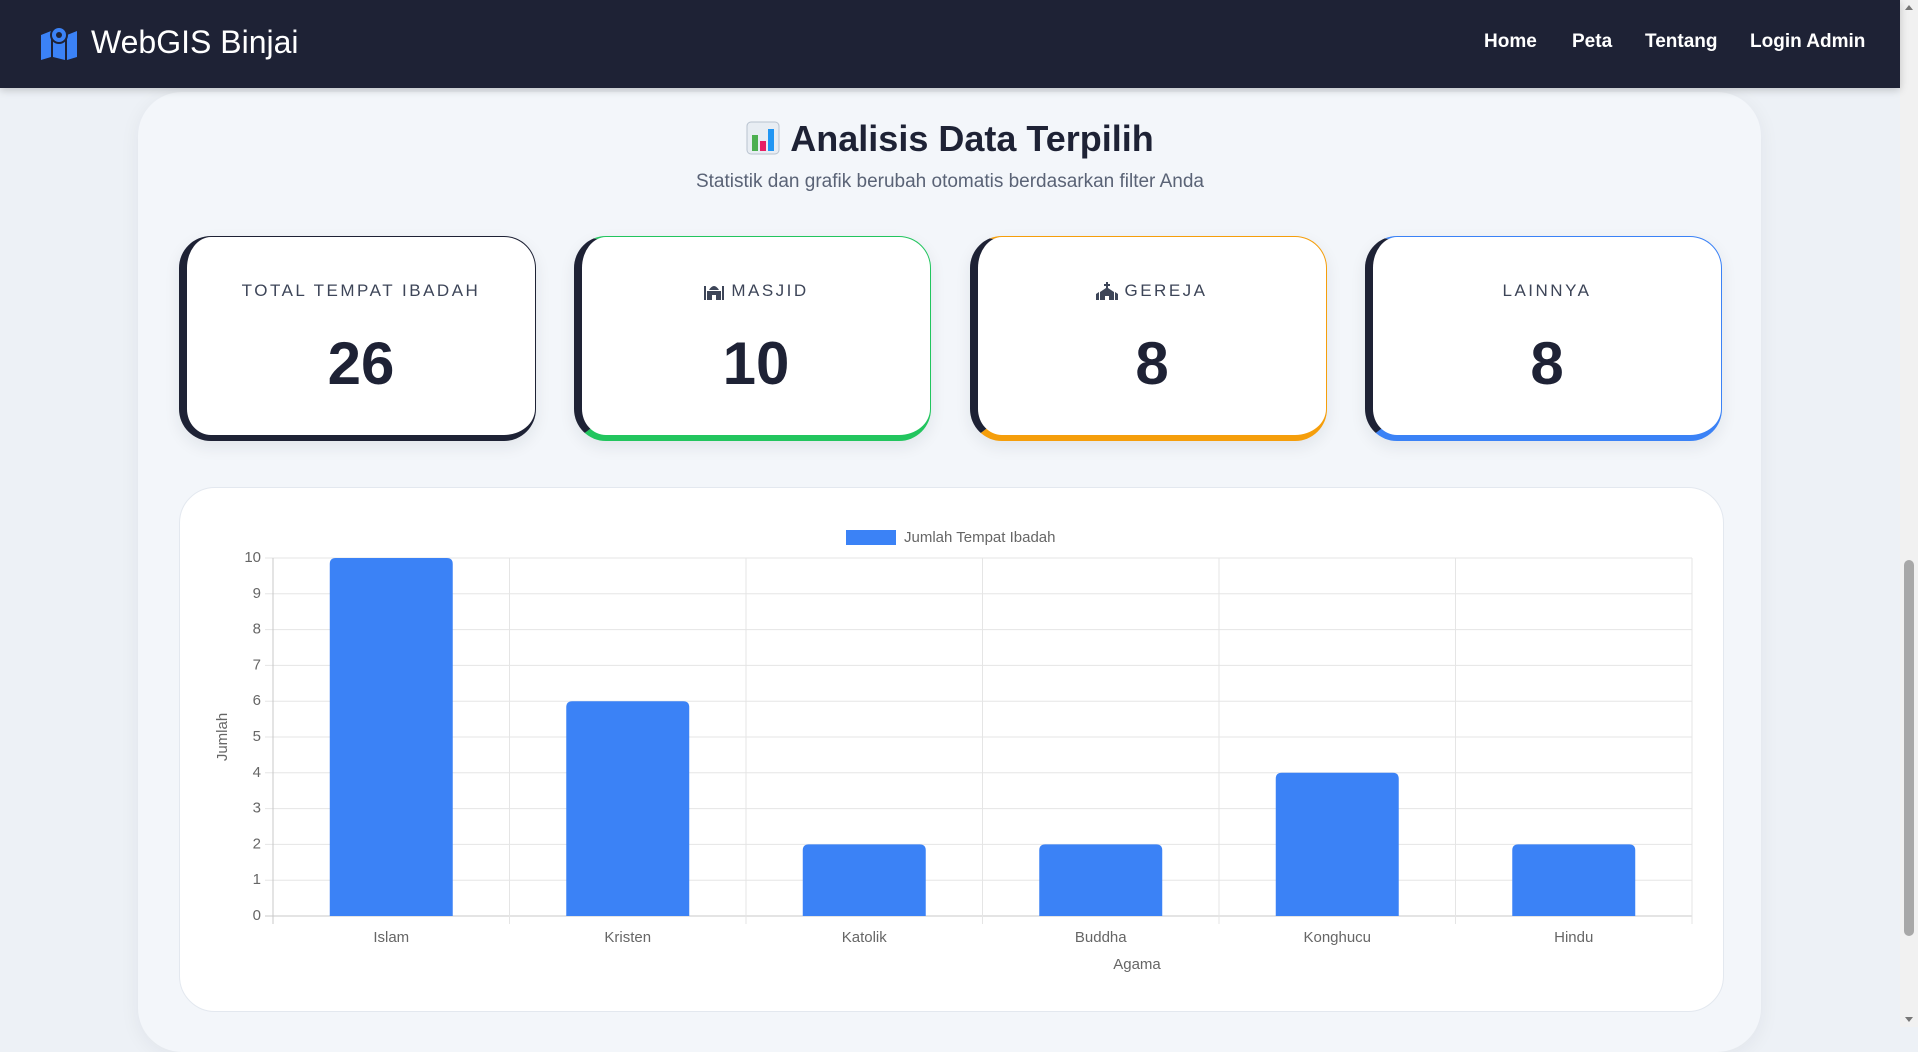 This screenshot has height=1052, width=1918. Describe the element at coordinates (257, 879) in the screenshot. I see `y-tick-label: 1` at that location.